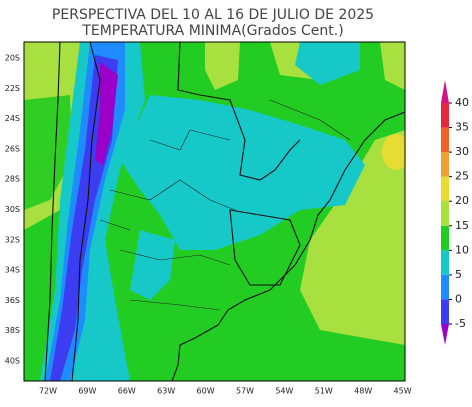  What do you see at coordinates (363, 391) in the screenshot?
I see `lon-label: 48W` at bounding box center [363, 391].